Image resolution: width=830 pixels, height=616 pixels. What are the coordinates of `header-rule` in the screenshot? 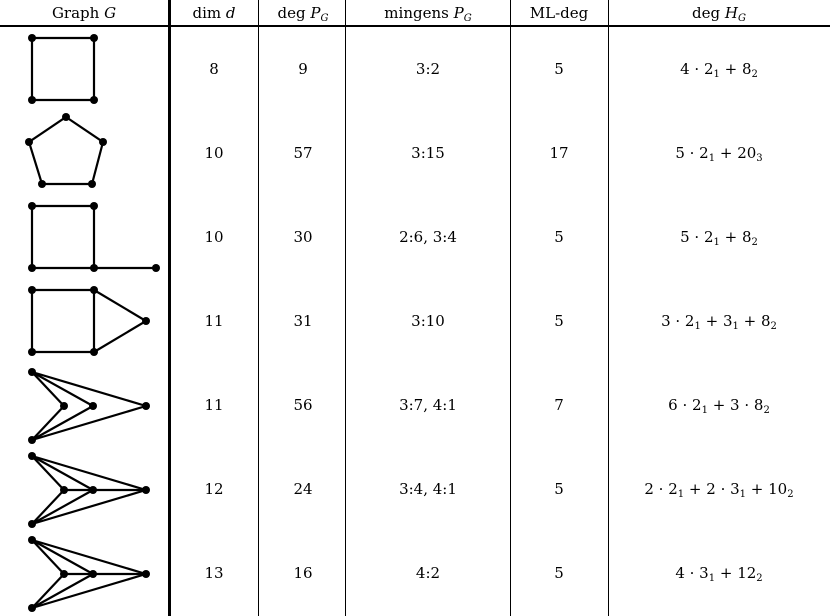 It's located at (415, 26).